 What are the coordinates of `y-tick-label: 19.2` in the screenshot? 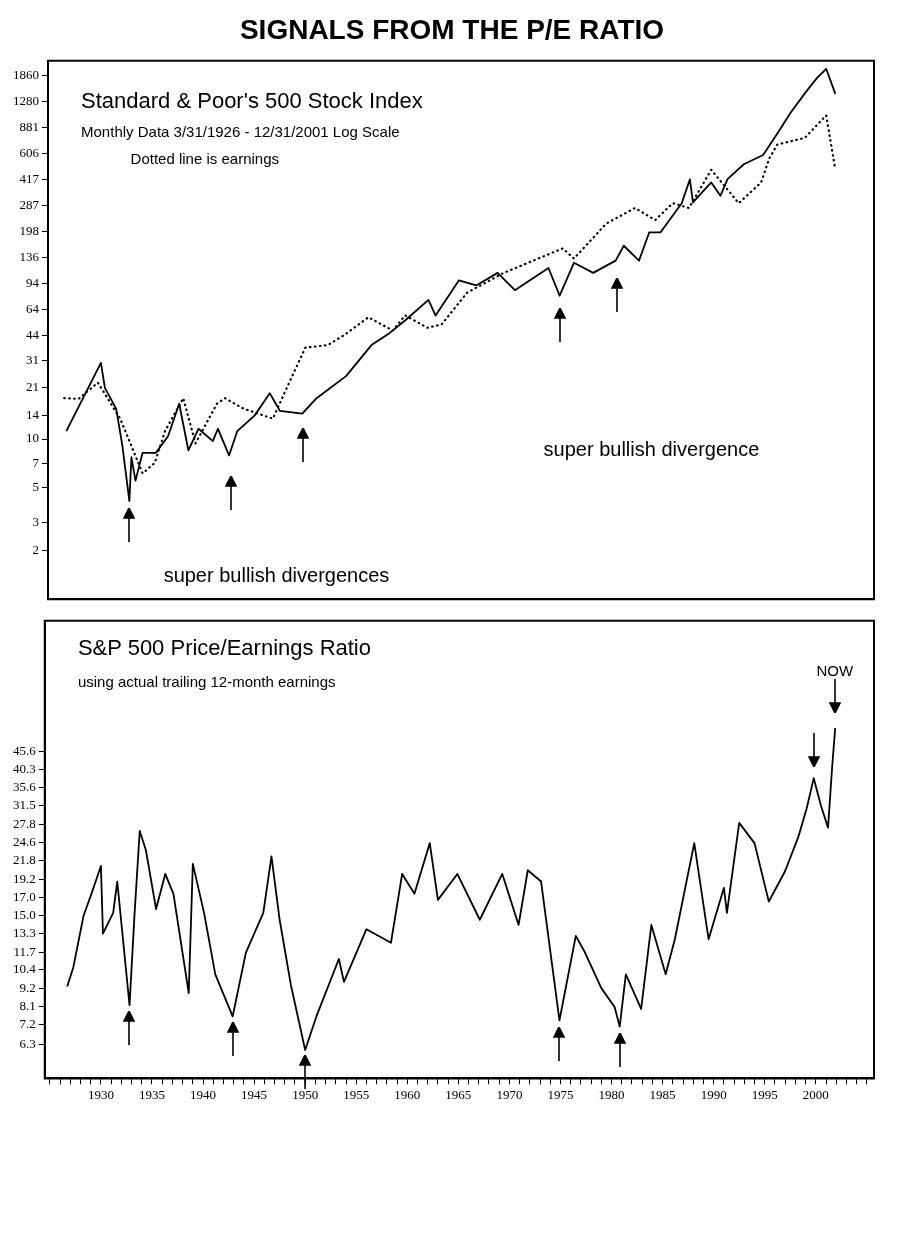 It's located at (24, 878).